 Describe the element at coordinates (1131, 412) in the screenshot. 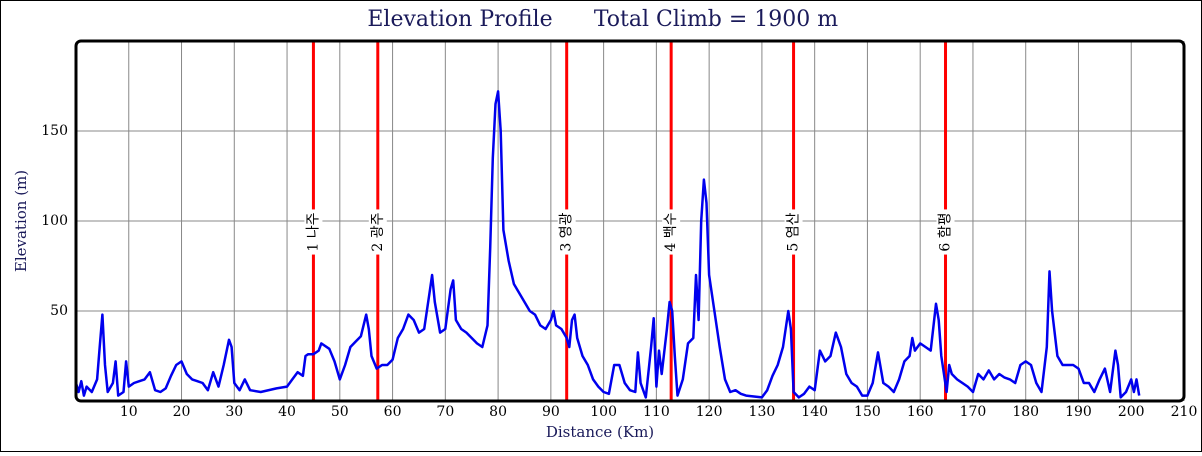

I see `x-tick-label: 200` at that location.